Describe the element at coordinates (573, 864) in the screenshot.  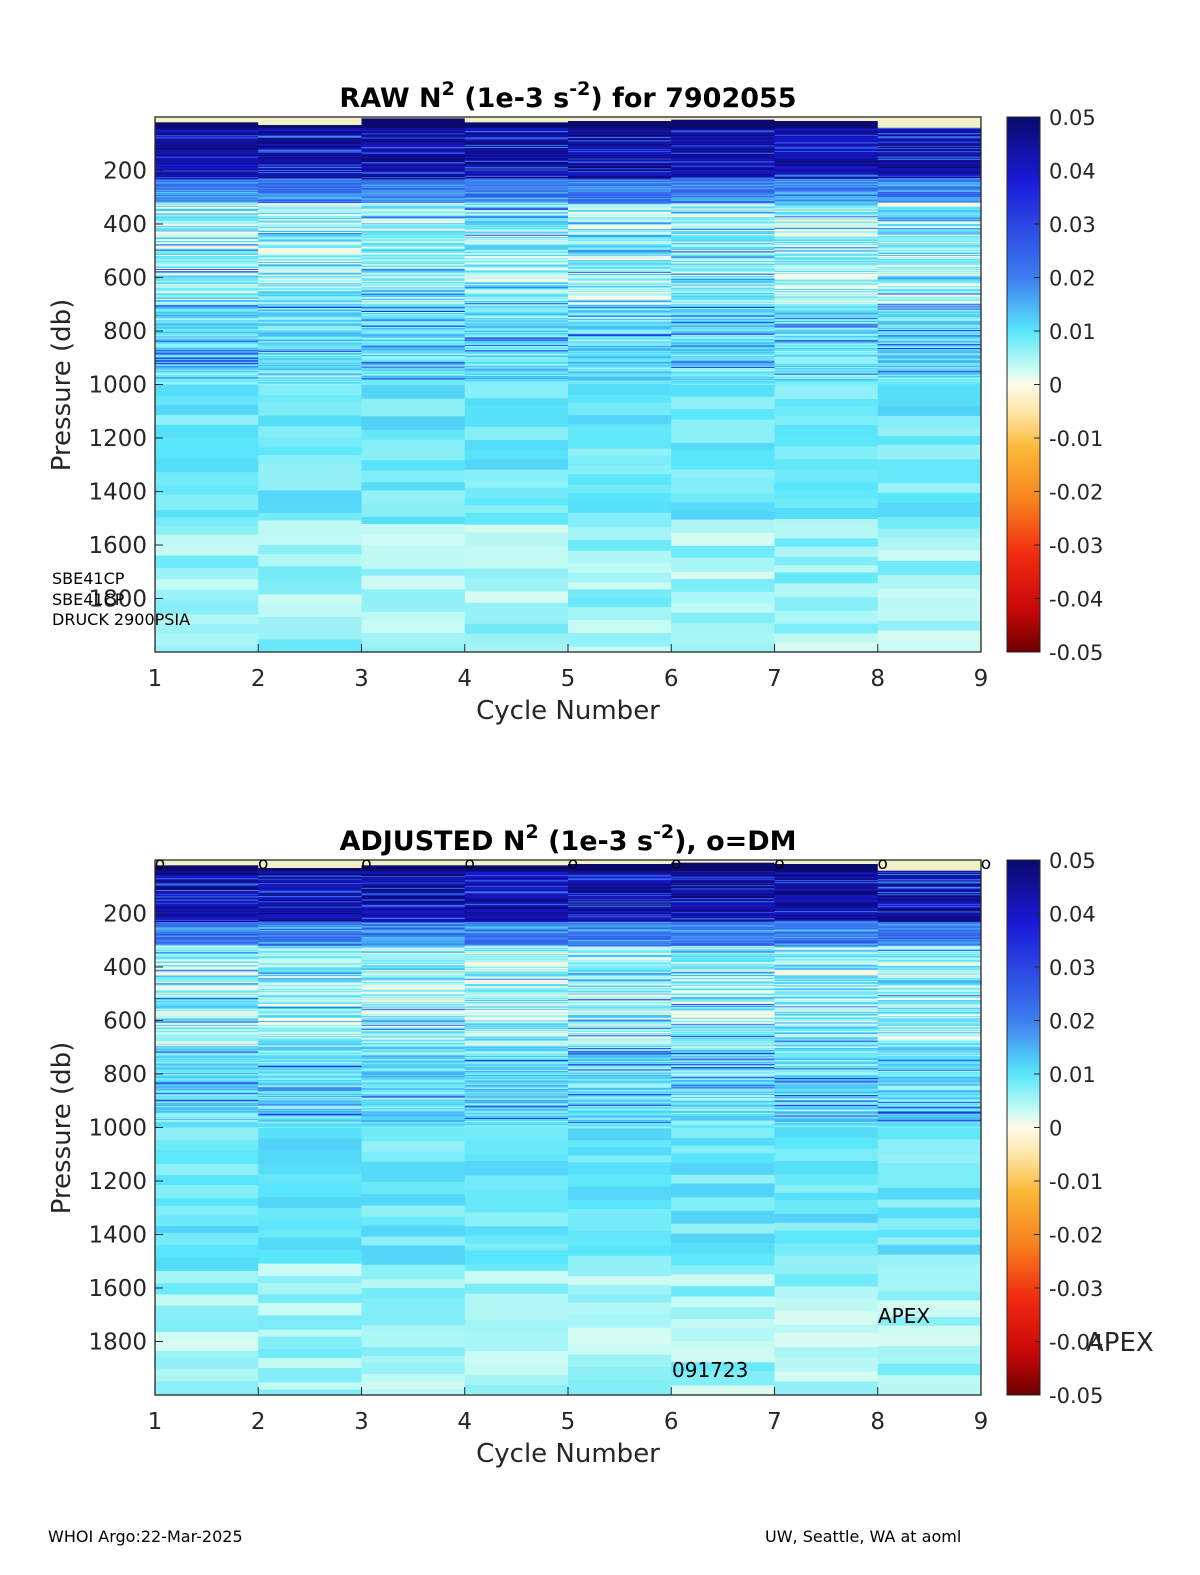
I see `dm-marker: o` at that location.